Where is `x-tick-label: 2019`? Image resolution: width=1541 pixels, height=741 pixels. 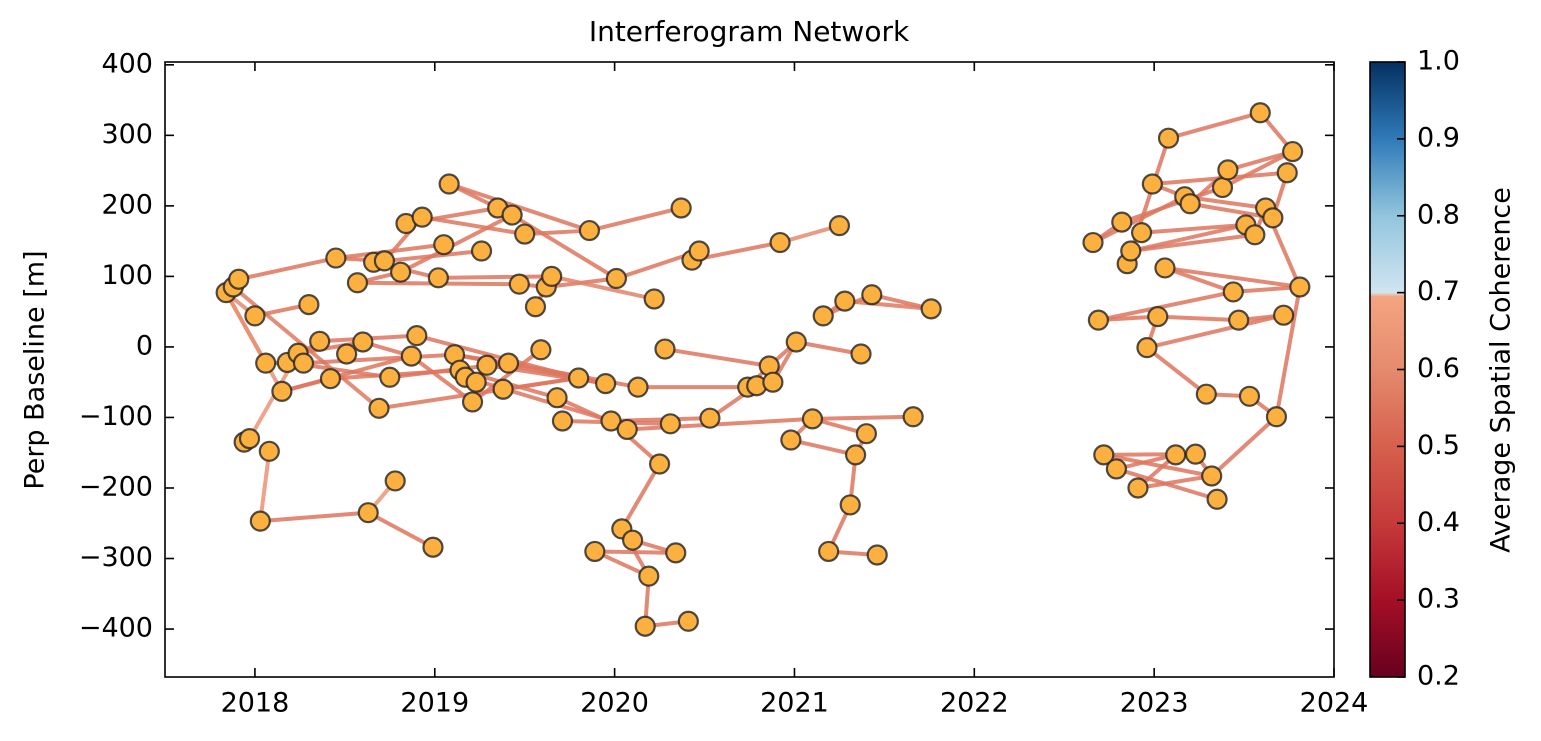 x-tick-label: 2019 is located at coordinates (434, 703).